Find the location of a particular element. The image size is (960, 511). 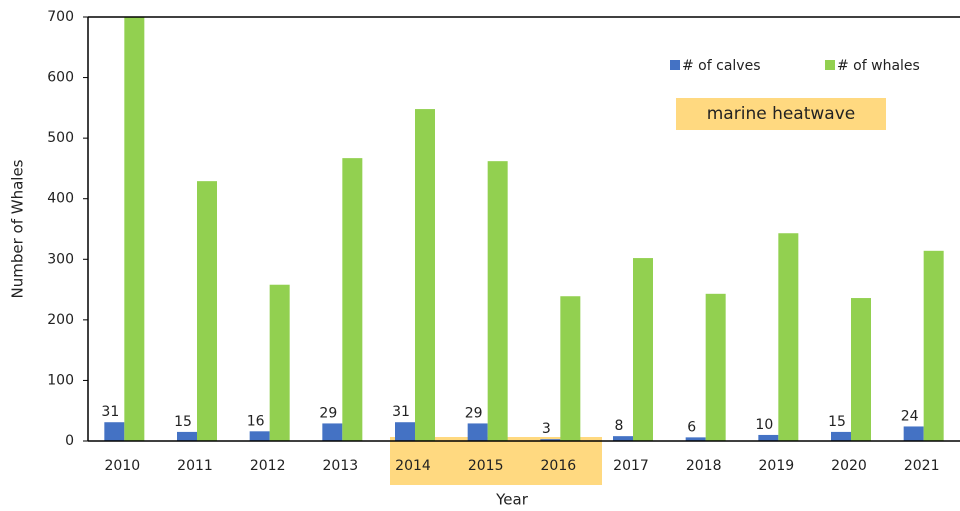

y-tick-label: 700 is located at coordinates (60, 17).